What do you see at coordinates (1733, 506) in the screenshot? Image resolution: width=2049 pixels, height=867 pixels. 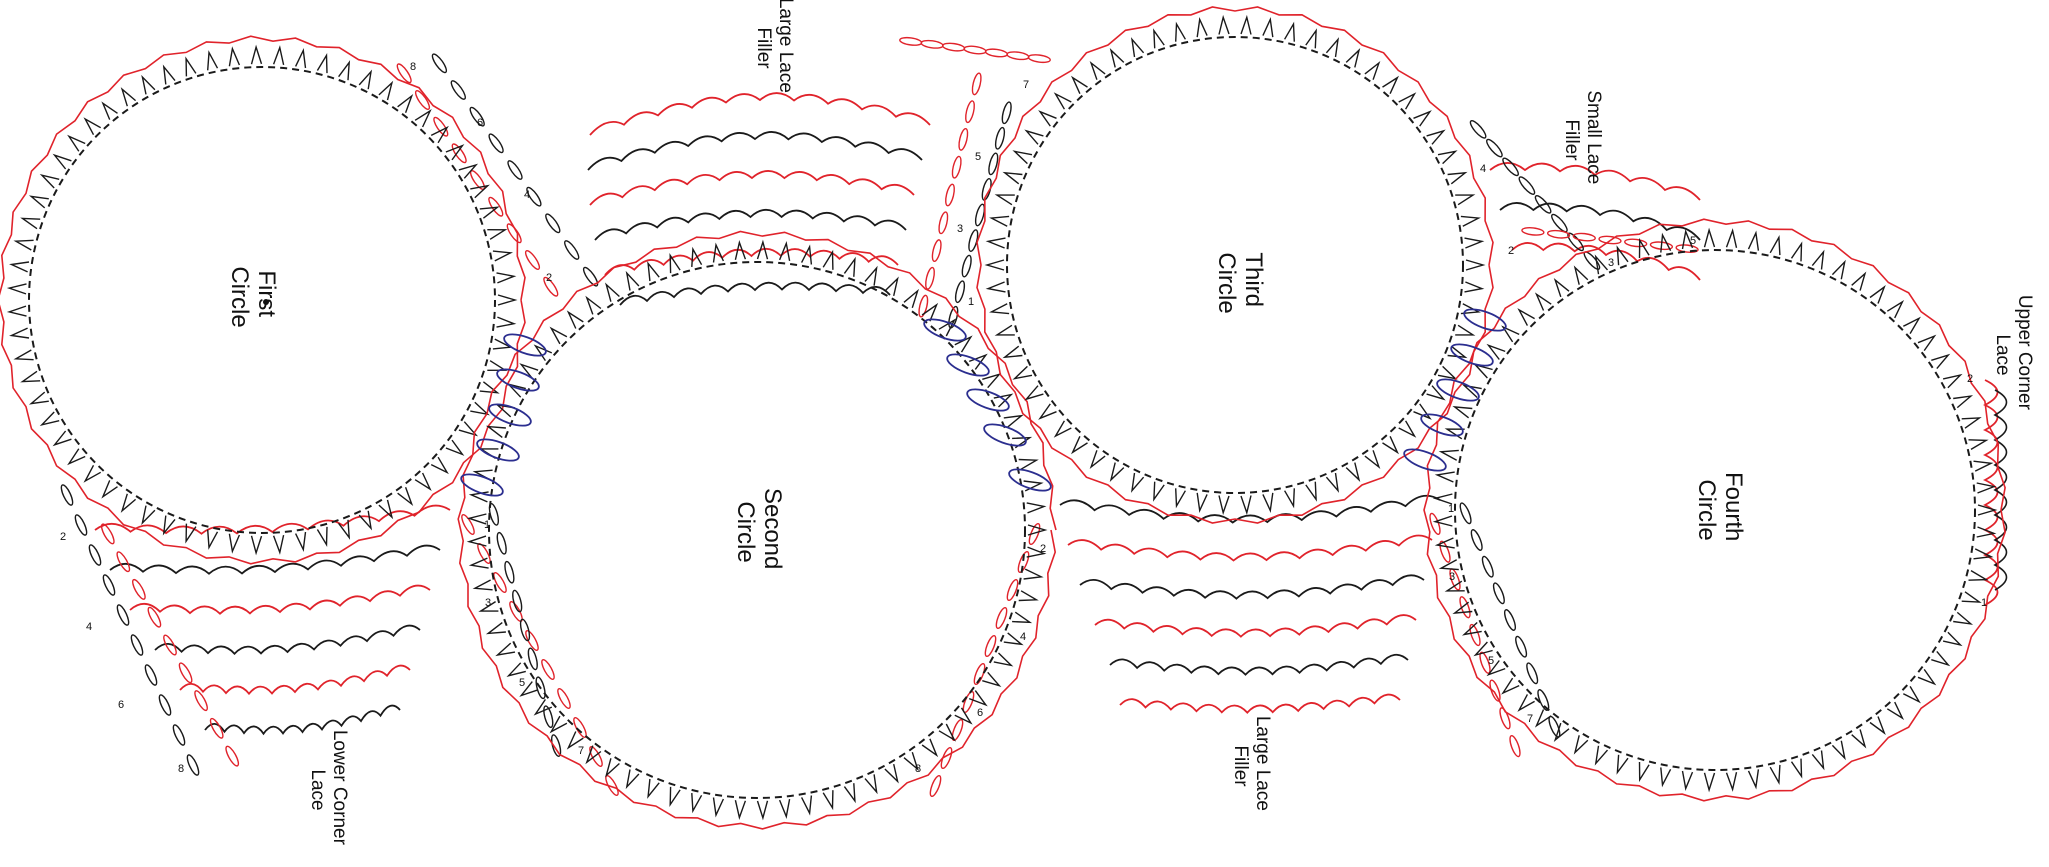 I see `fourth-circle-label-line1: Fourth` at bounding box center [1733, 506].